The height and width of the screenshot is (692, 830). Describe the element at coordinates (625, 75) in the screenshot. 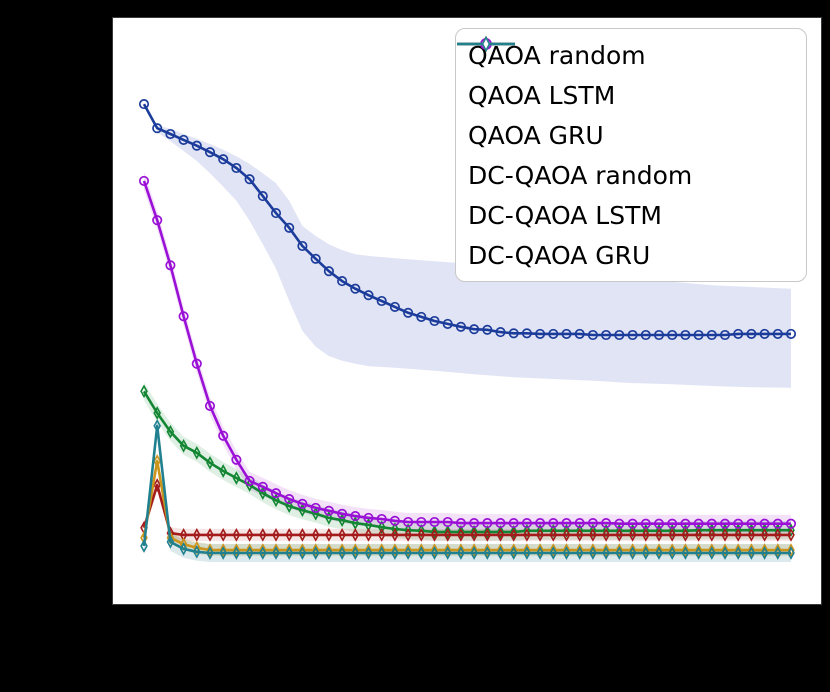

I see `legend-item-qaoa-lstm: QAOA LSTM` at that location.